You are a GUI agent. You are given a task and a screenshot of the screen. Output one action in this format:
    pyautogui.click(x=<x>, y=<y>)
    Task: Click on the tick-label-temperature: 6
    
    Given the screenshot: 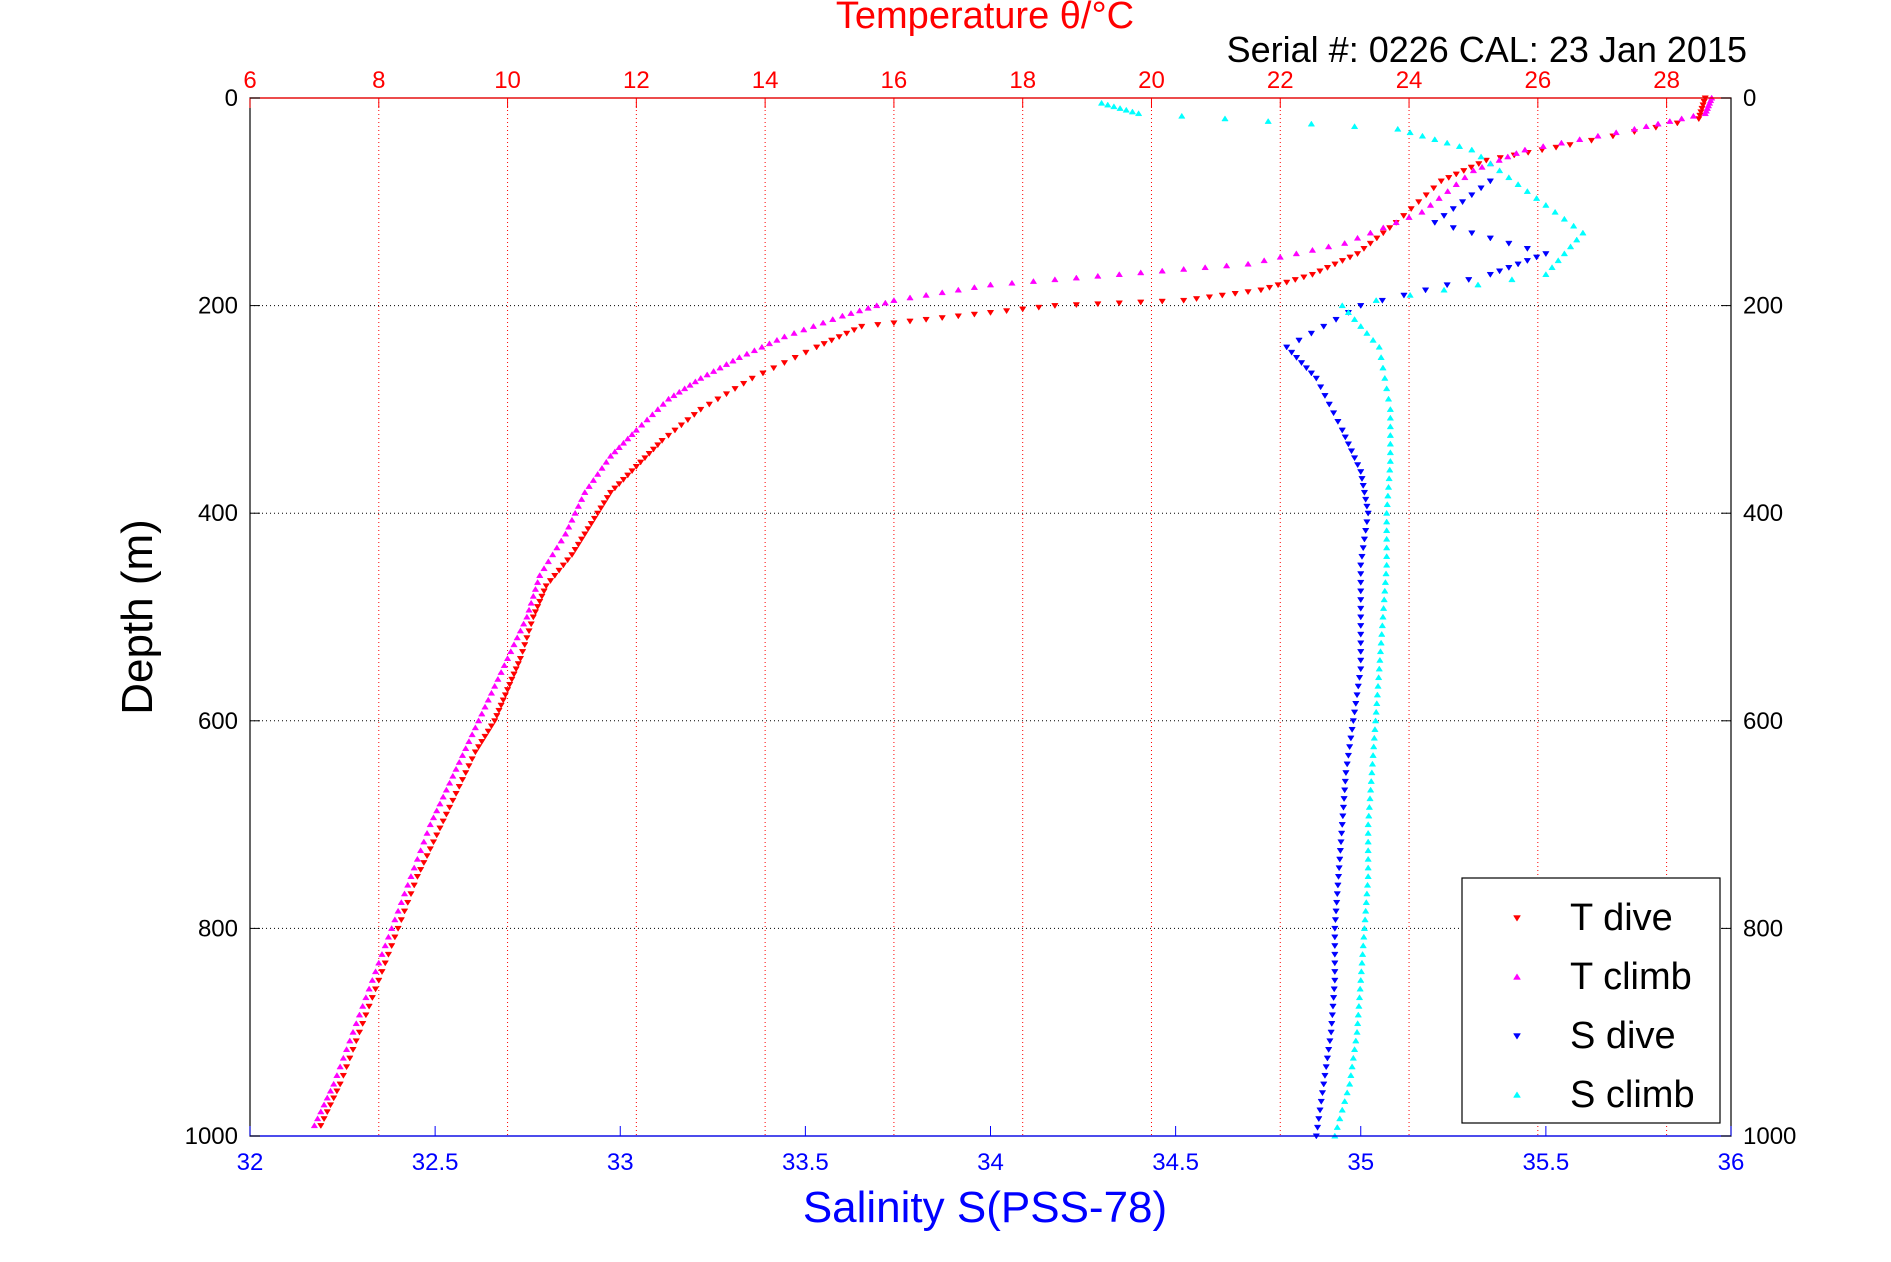 What is the action you would take?
    pyautogui.click(x=249, y=80)
    